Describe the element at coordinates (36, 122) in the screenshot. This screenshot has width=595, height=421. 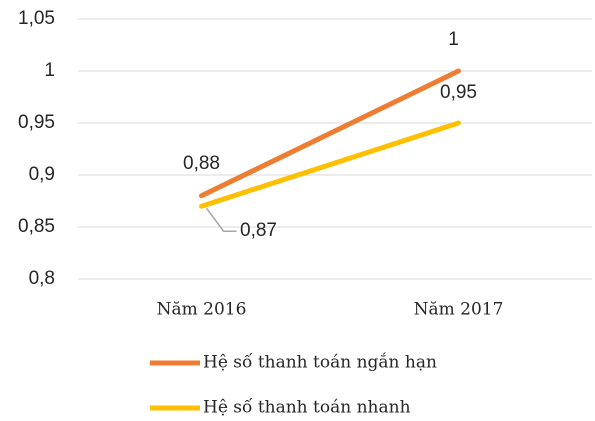
I see `y-tick-label: 0,95` at that location.